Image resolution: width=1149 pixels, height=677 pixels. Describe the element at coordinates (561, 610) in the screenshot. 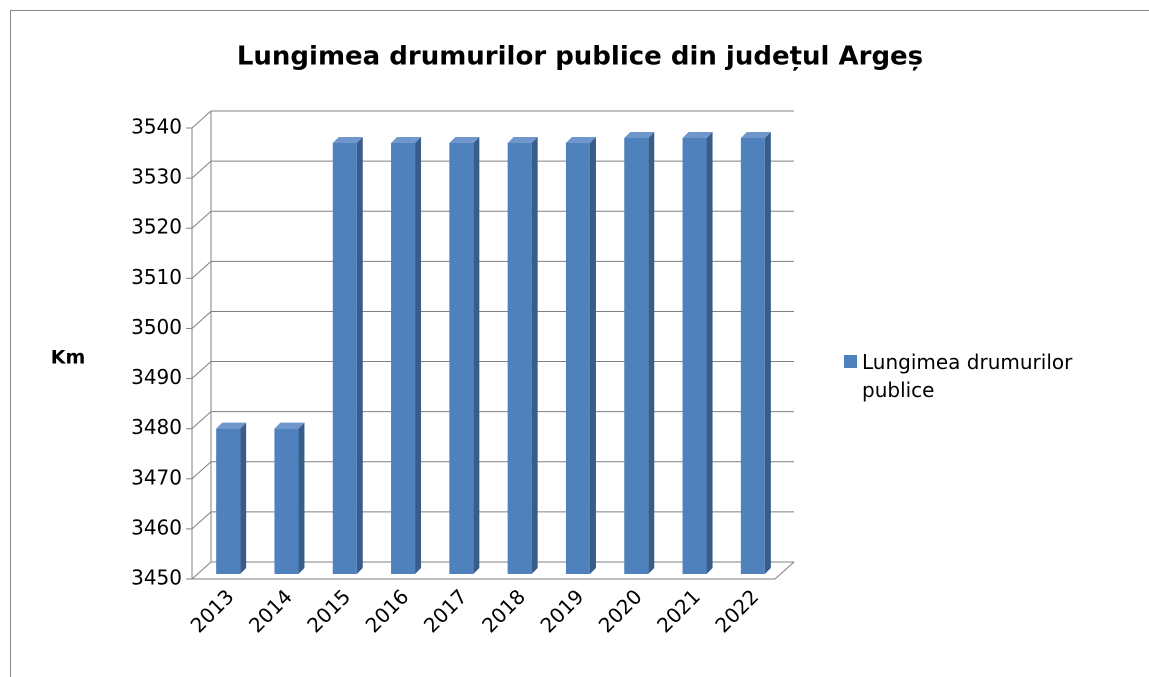

I see `x-tick-label: 2019` at that location.